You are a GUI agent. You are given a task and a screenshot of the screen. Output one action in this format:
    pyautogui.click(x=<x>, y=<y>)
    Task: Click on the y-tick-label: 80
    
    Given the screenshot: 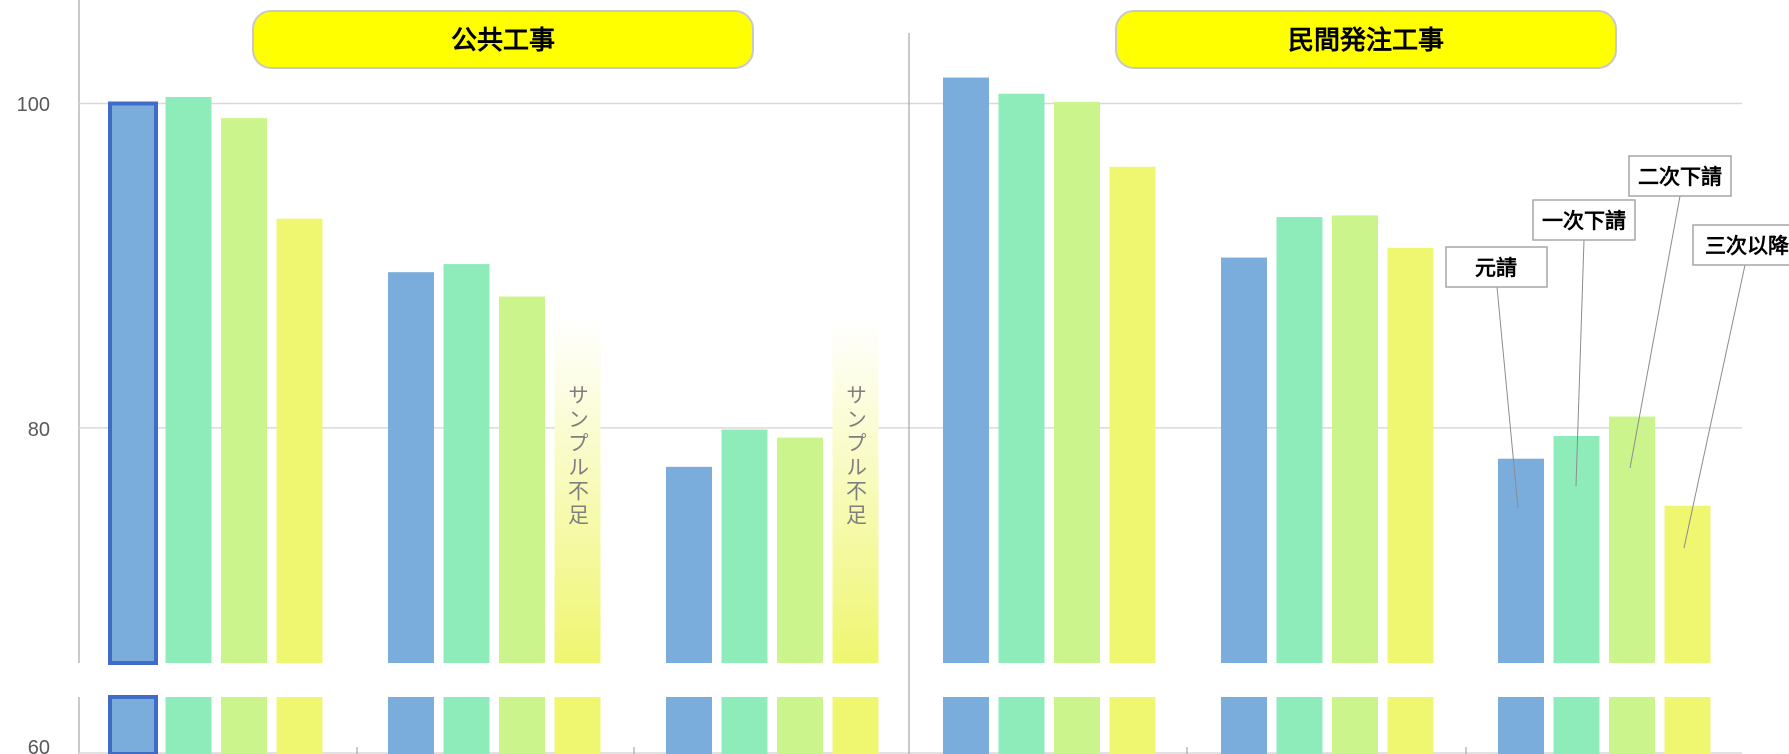 What is the action you would take?
    pyautogui.click(x=39, y=430)
    